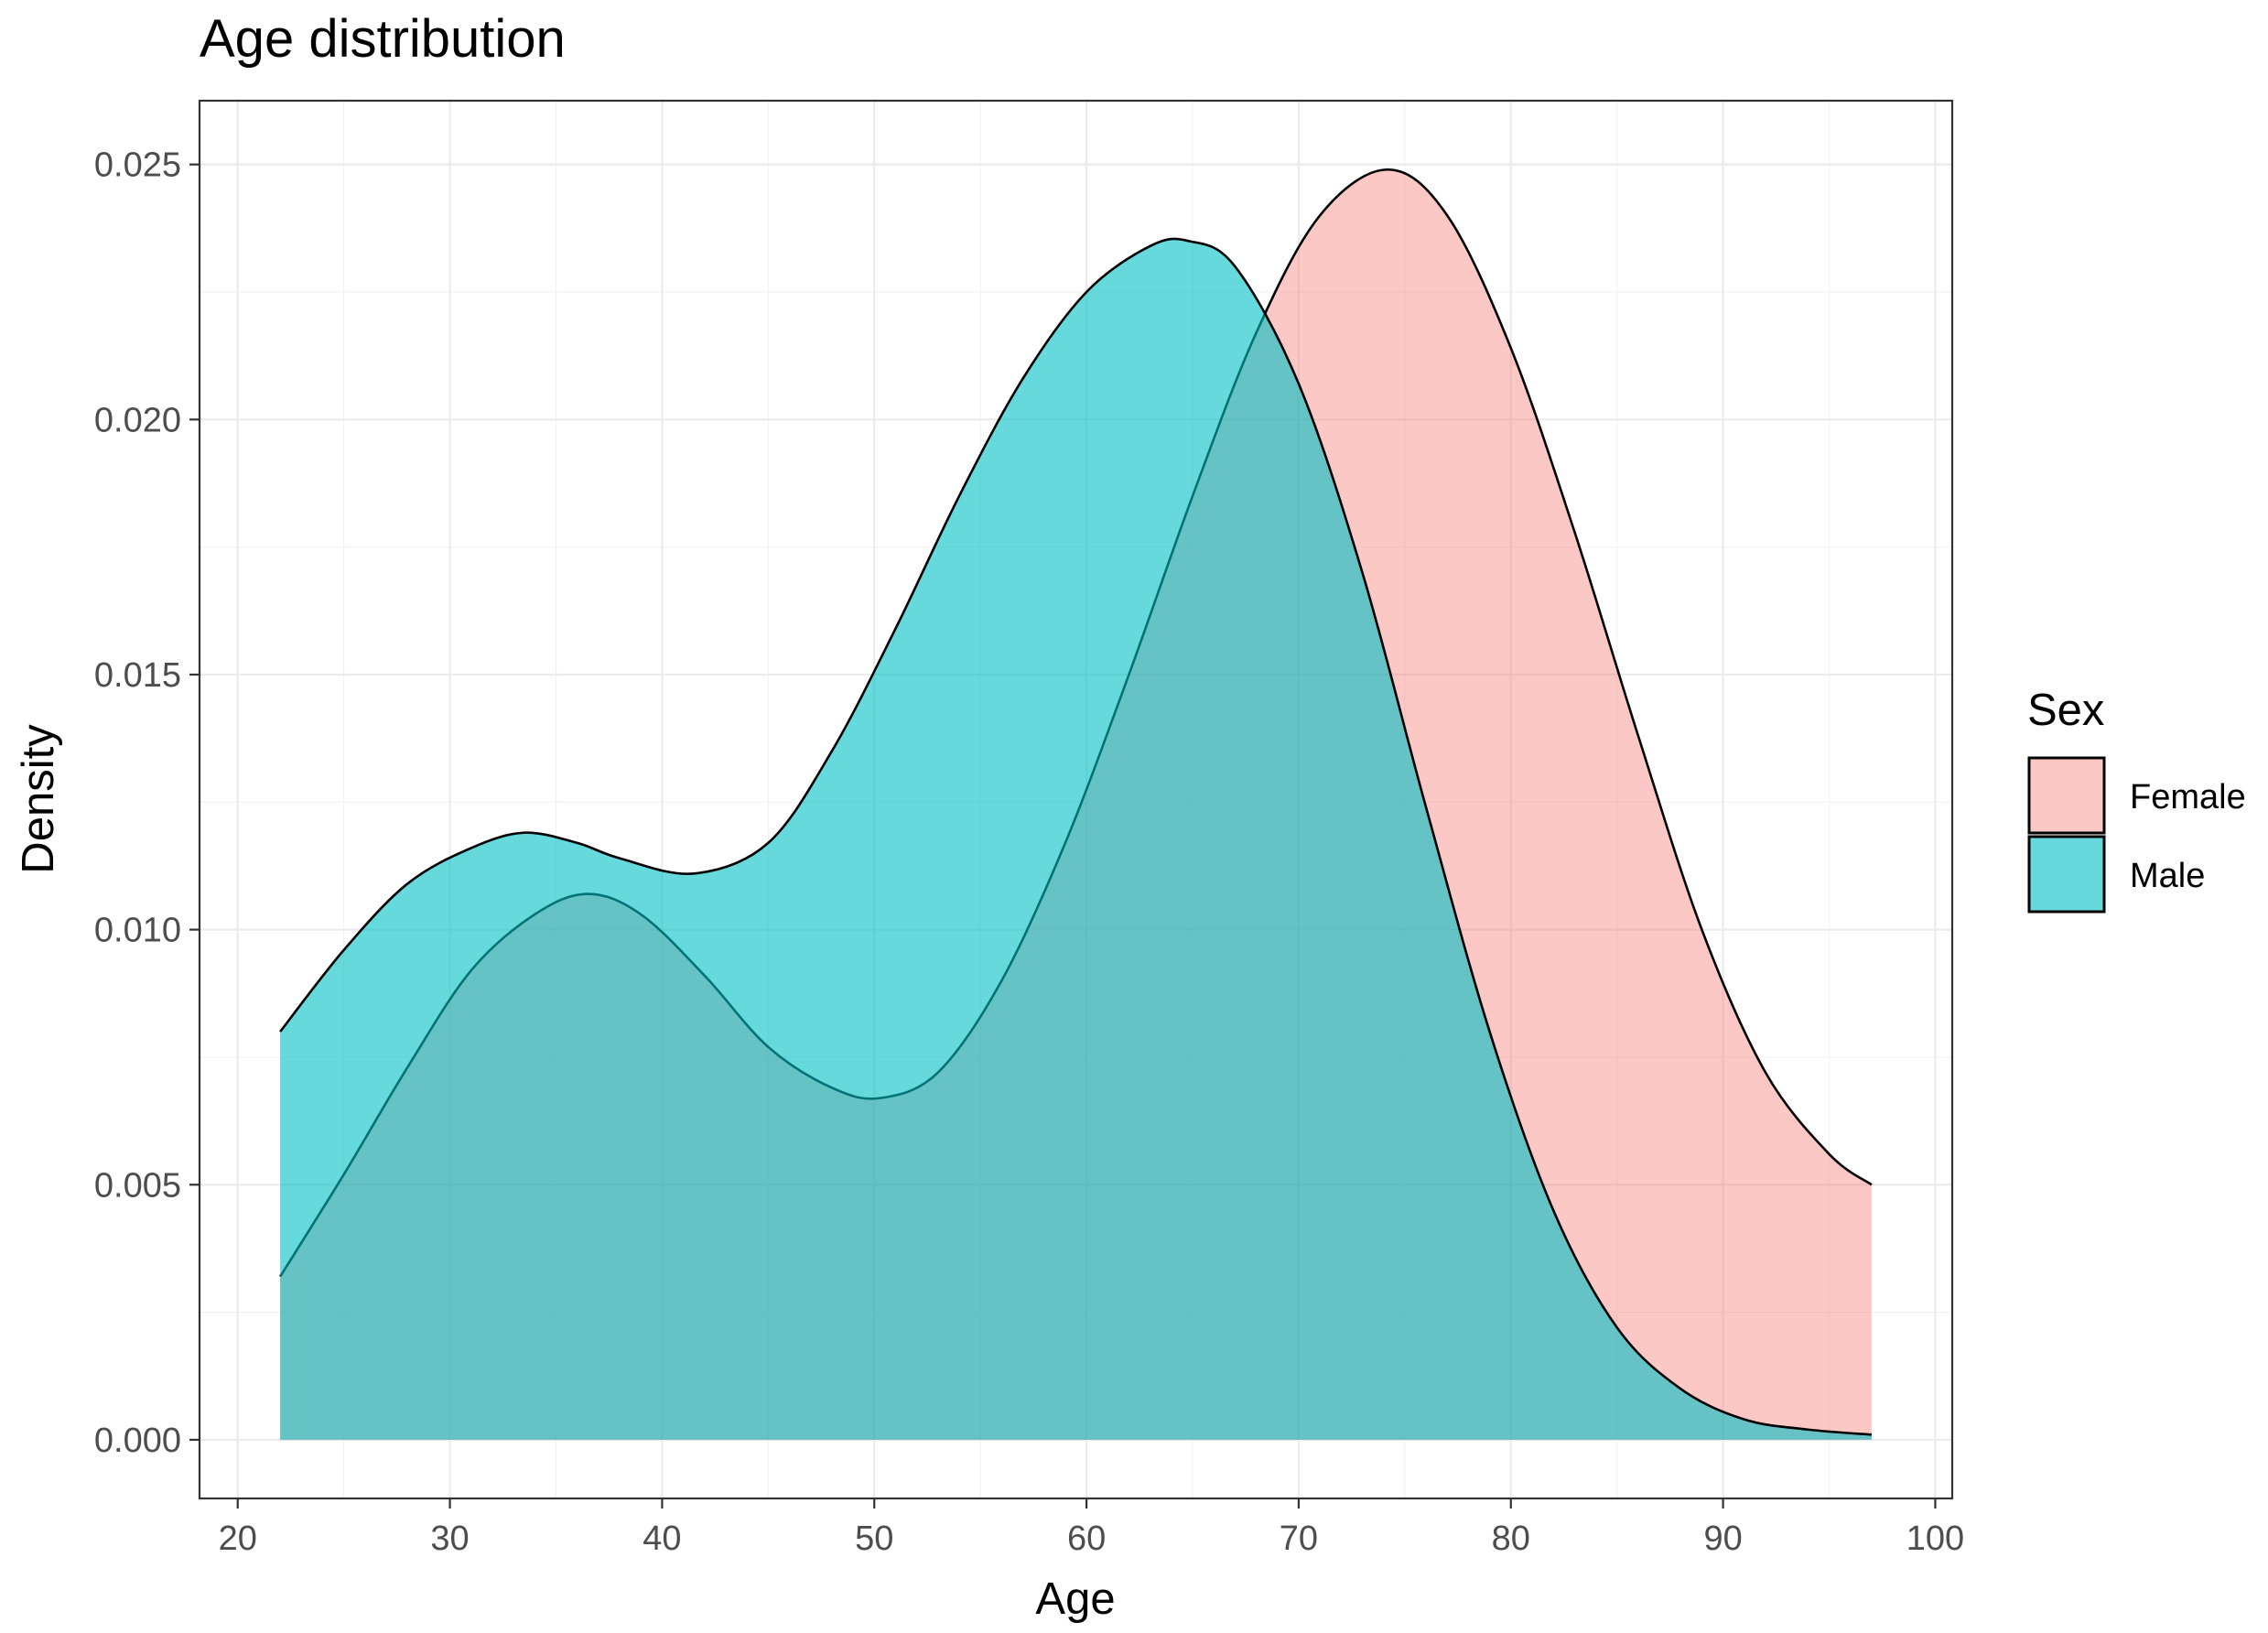  Describe the element at coordinates (1722, 1538) in the screenshot. I see `x-tick-label: 90` at that location.